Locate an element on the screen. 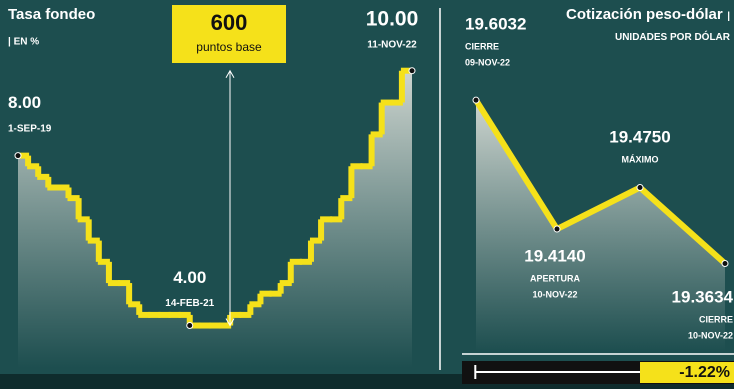 This screenshot has width=734, height=389. value-label: 19.6032 is located at coordinates (495, 23).